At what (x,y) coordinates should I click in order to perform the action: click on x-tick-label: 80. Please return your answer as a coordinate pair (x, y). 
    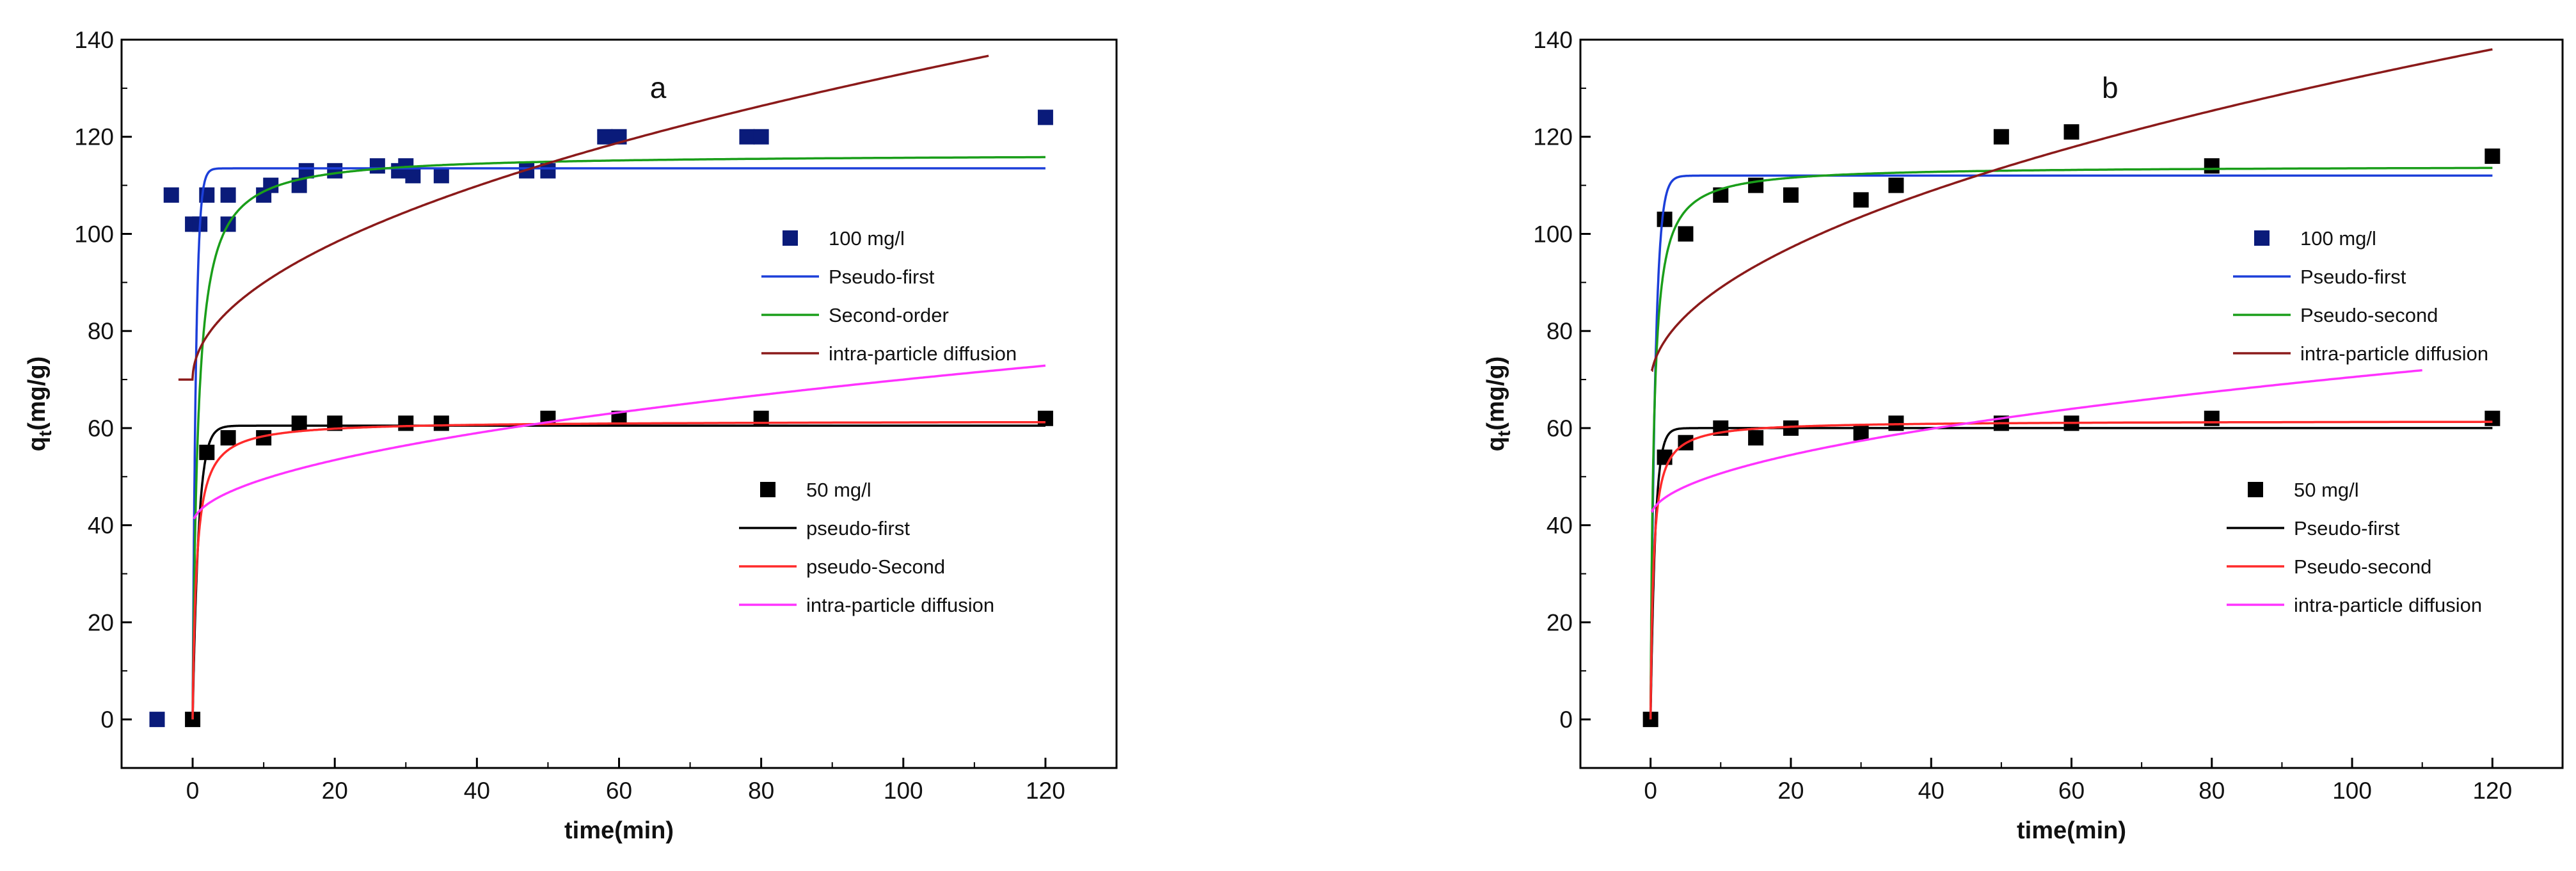
    Looking at the image, I should click on (2211, 791).